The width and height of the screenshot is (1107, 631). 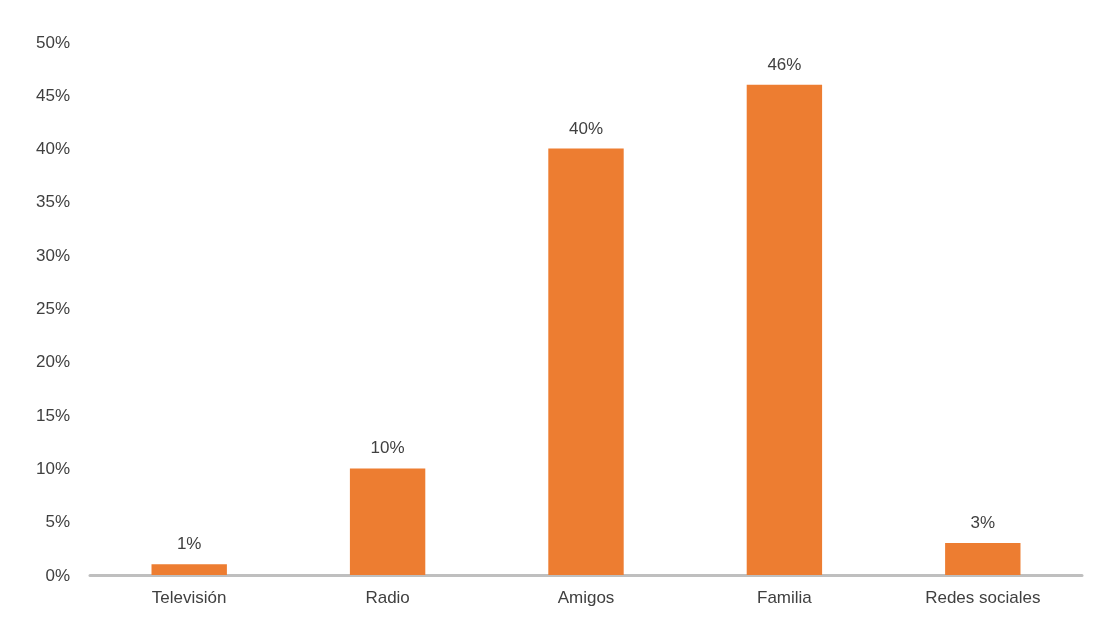 I want to click on y-tick-label: 35%, so click(x=52, y=202).